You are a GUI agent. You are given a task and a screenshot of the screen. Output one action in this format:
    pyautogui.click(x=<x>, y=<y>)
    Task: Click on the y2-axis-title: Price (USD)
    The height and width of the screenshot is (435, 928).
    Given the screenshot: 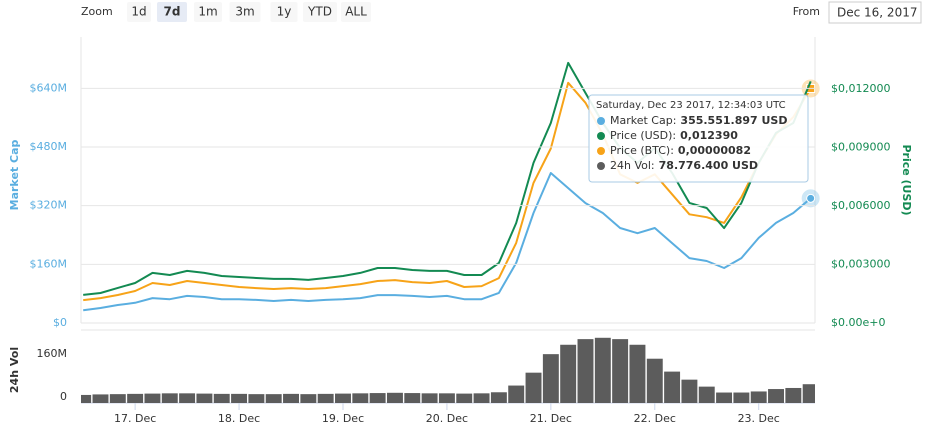 What is the action you would take?
    pyautogui.click(x=906, y=179)
    